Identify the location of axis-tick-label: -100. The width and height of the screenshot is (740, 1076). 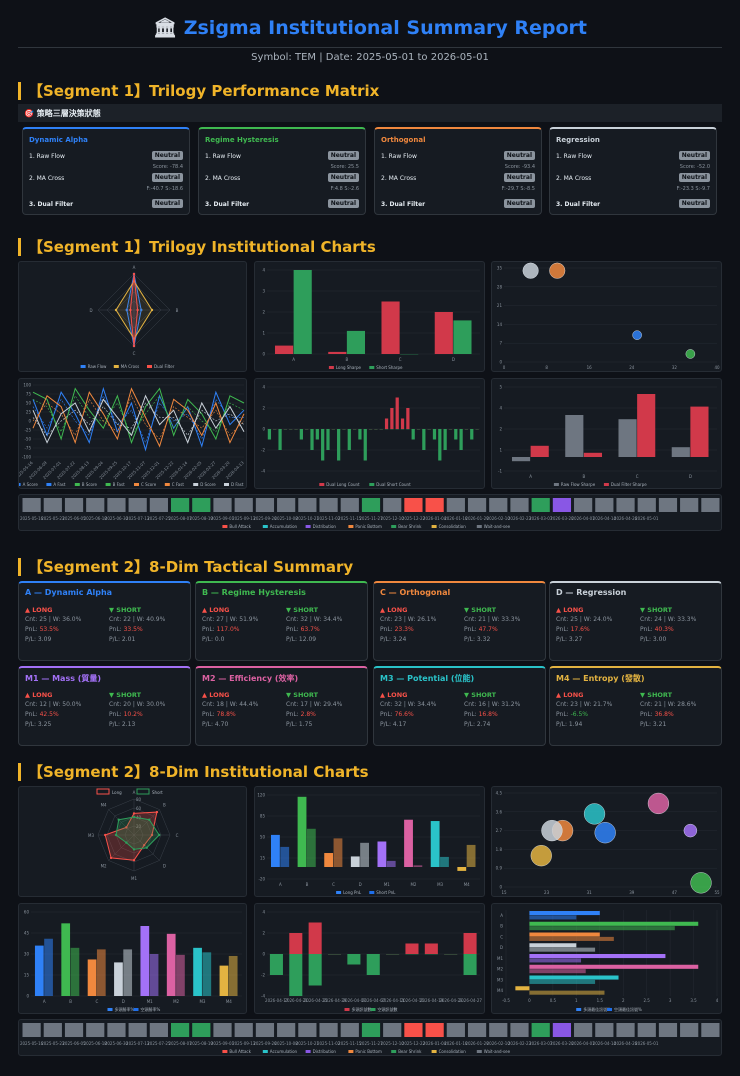
(27, 457).